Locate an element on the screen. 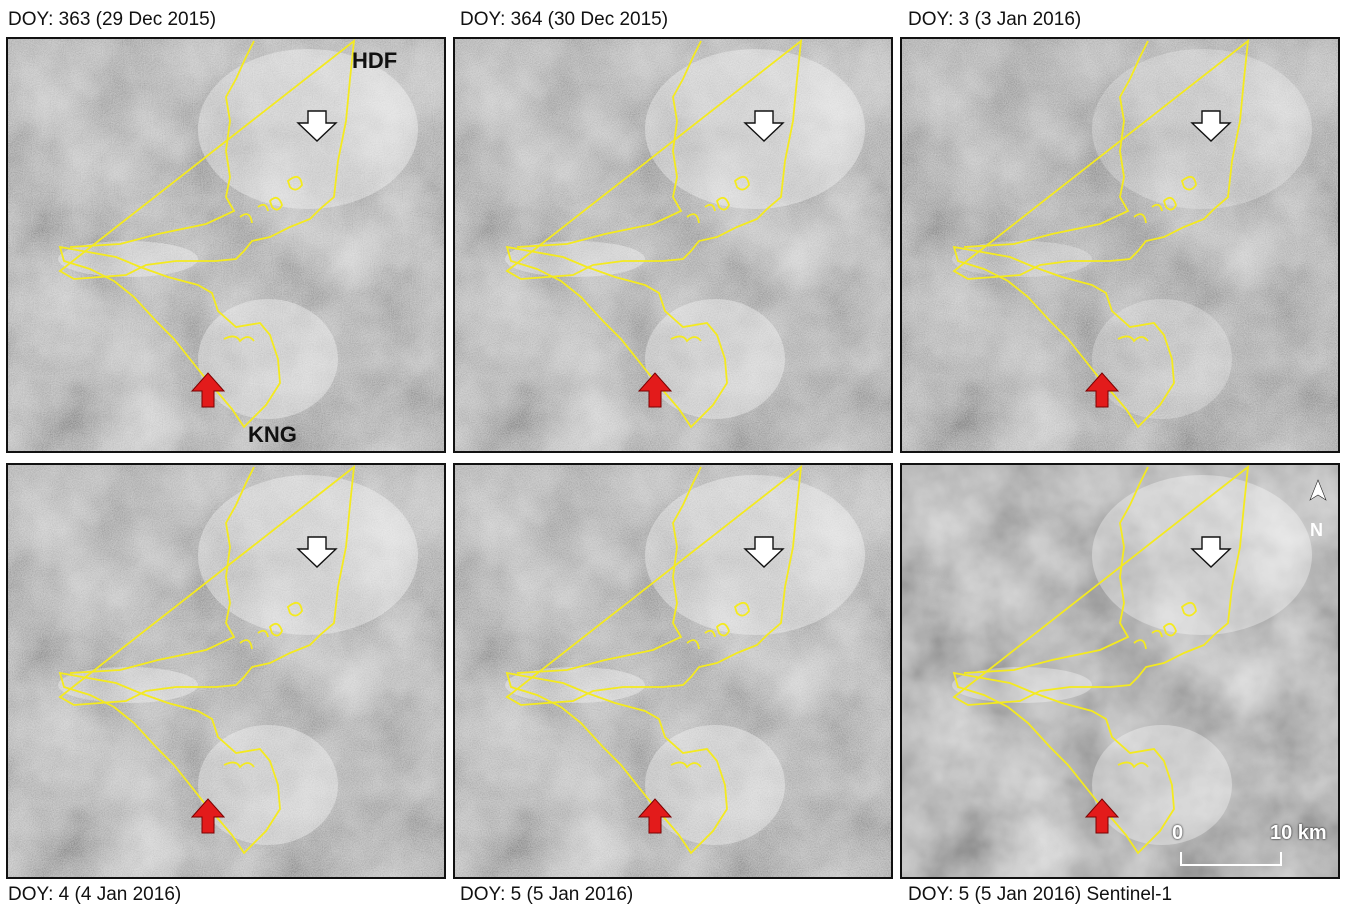 Image resolution: width=1348 pixels, height=915 pixels. panel-2-caption: DOY: 364 (30 Dec 2015) is located at coordinates (564, 19).